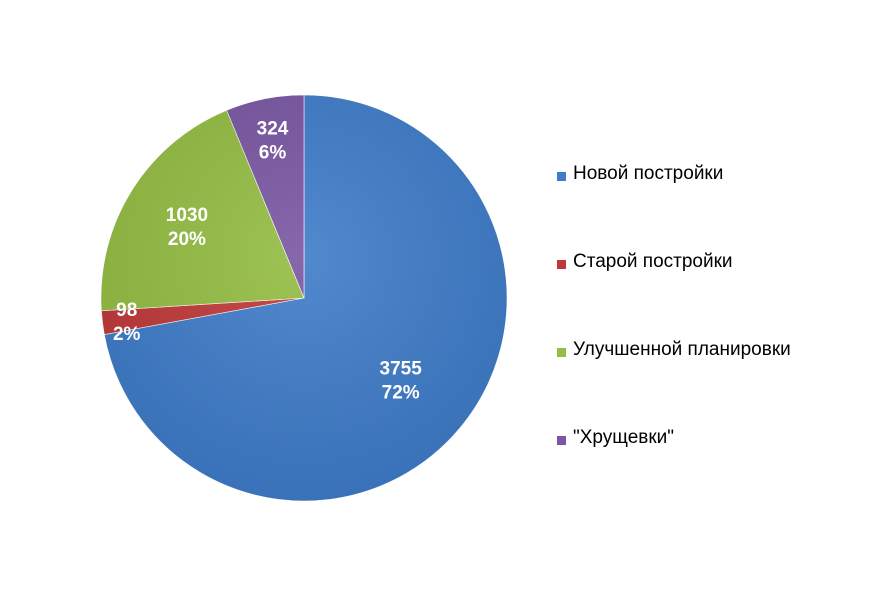 This screenshot has height=593, width=888. I want to click on data-label-khrushchevki: 324 6%, so click(273, 141).